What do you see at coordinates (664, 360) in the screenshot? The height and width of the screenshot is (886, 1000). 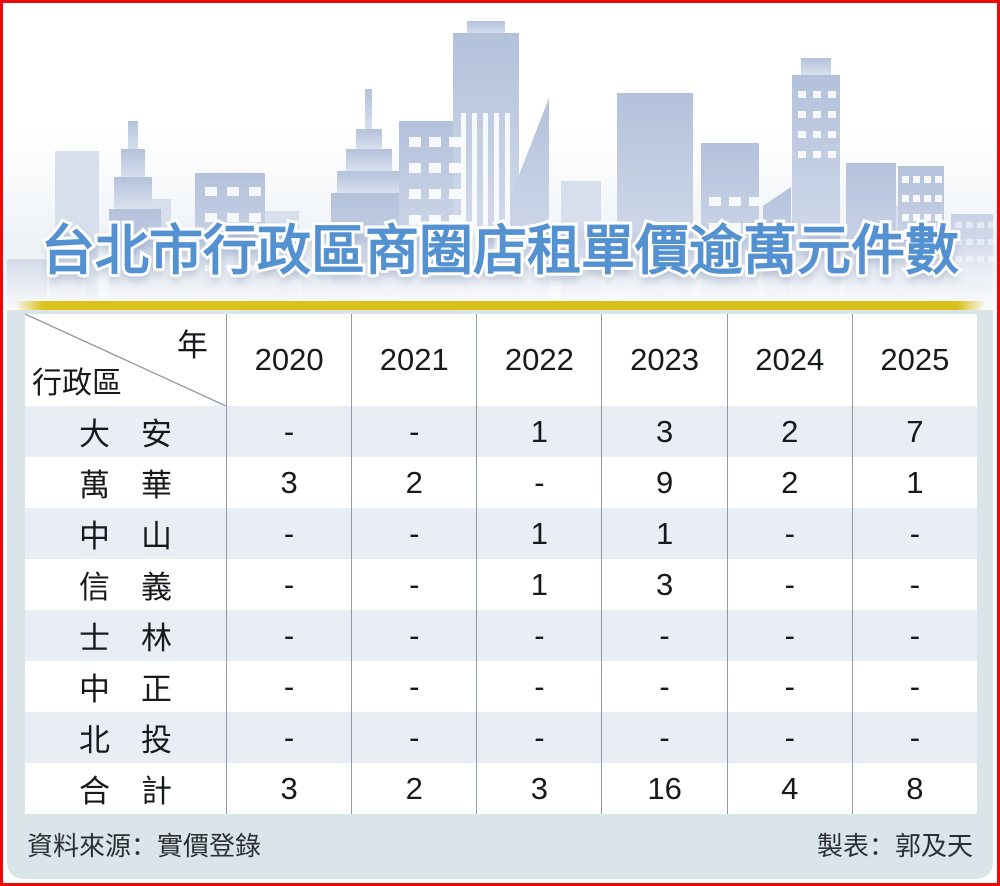 I see `year-header-2023: 2023` at bounding box center [664, 360].